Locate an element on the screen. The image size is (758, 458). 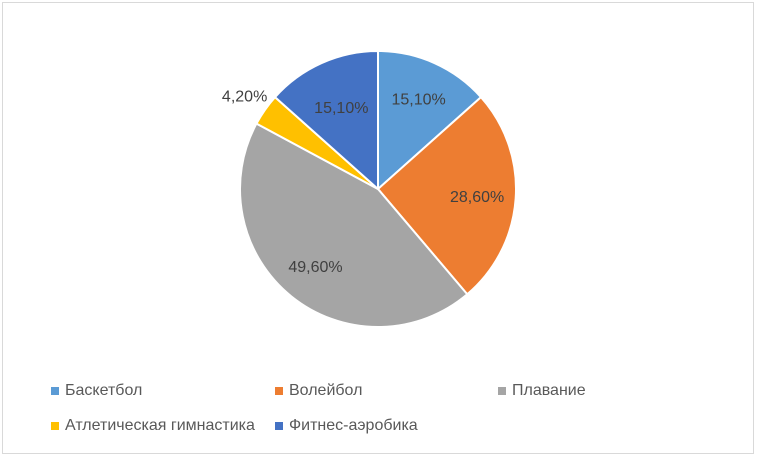
data-label-athletic-gymnastics: 4,20% is located at coordinates (244, 97).